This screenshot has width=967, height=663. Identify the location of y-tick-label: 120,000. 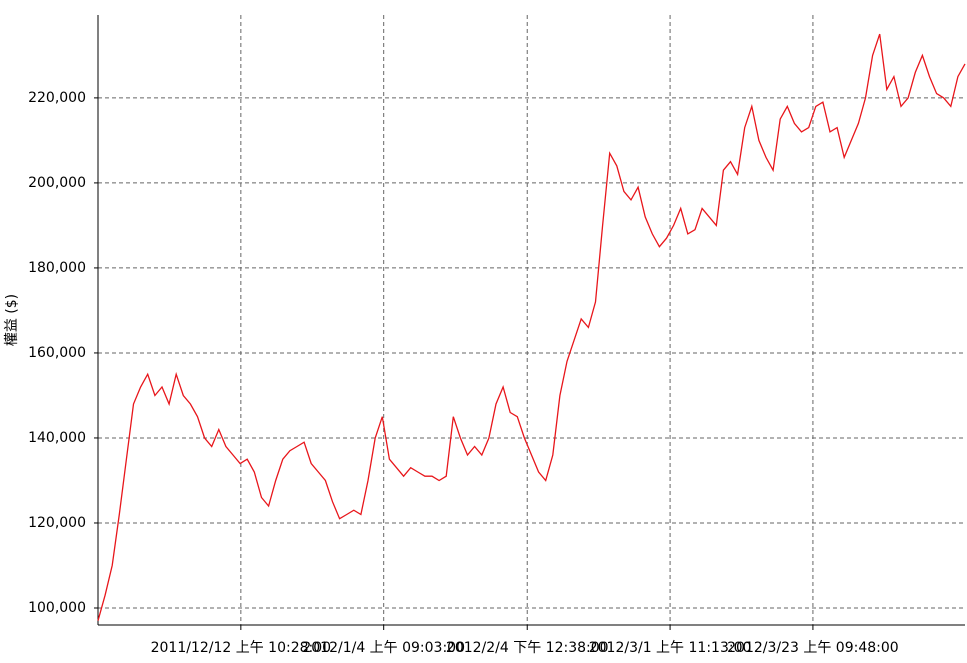
(57, 523).